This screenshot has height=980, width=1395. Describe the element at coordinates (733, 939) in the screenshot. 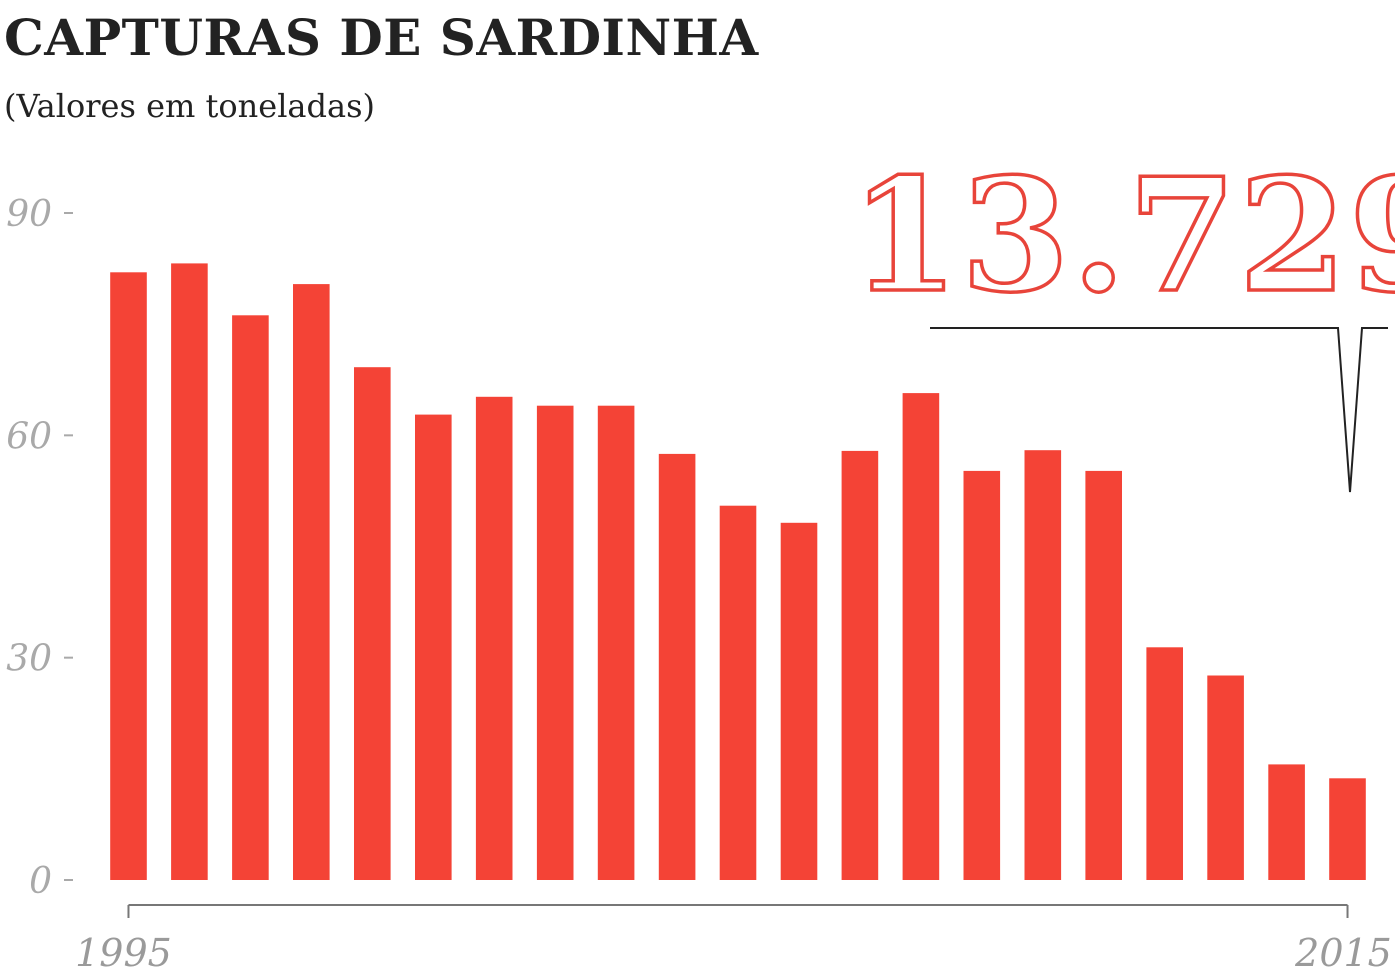

I see `x-axis: 1995 2015` at that location.